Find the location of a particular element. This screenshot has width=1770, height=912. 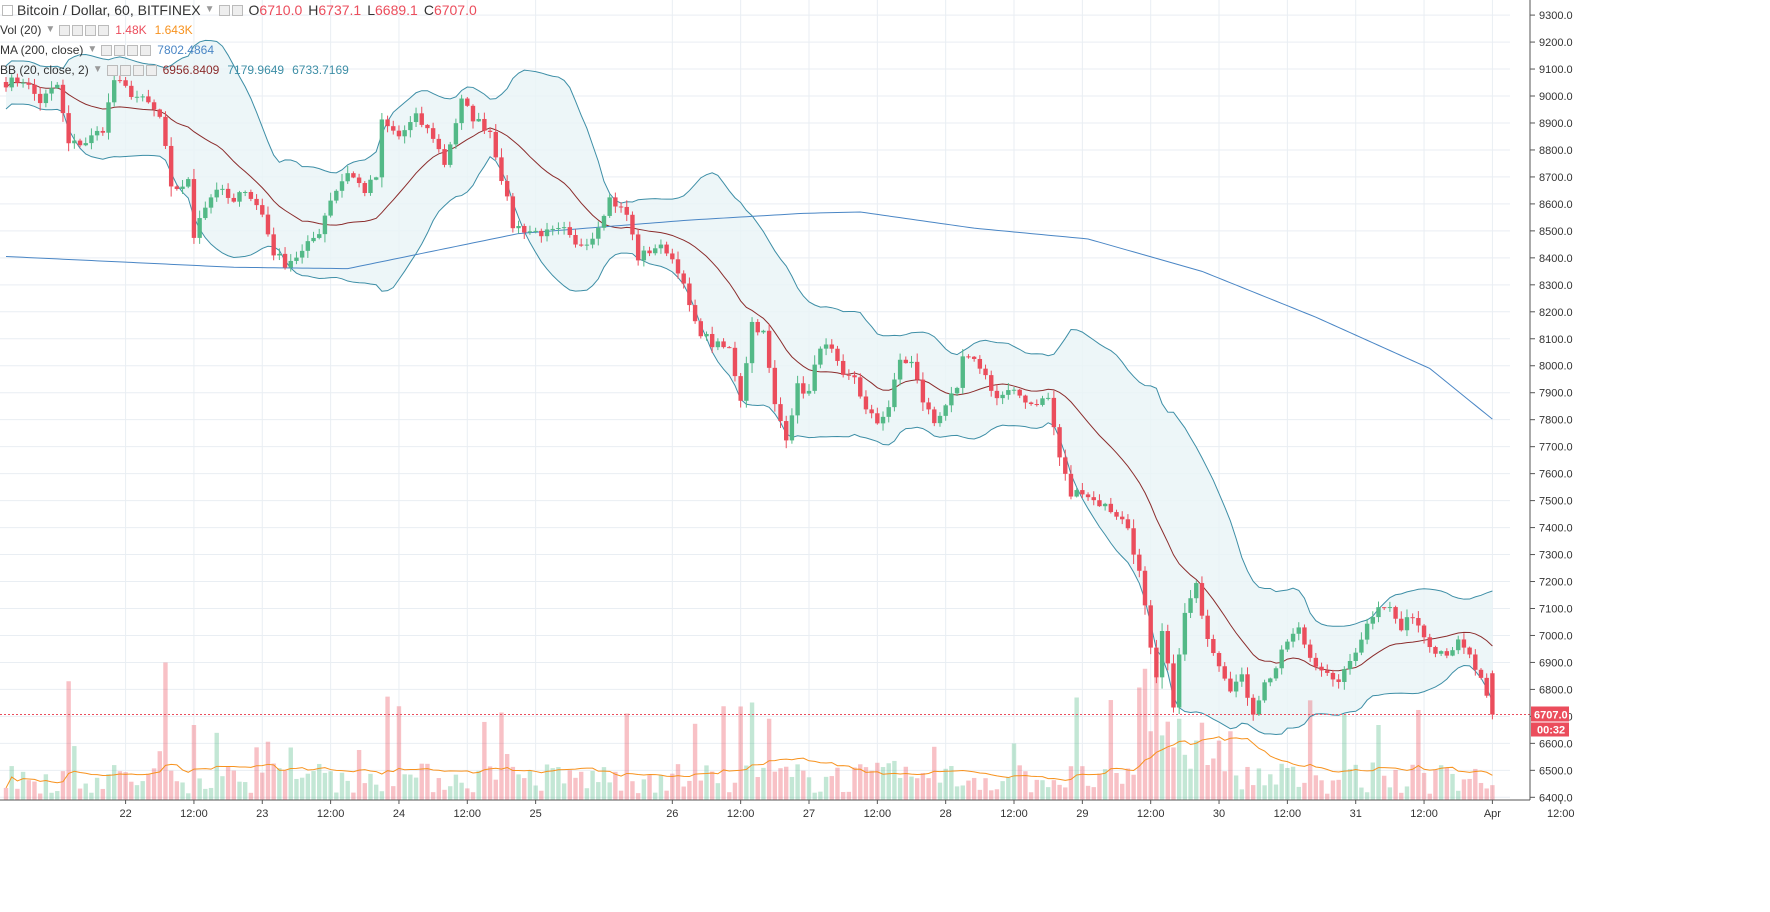

bb-upper-value: 7179.9649 is located at coordinates (256, 70).